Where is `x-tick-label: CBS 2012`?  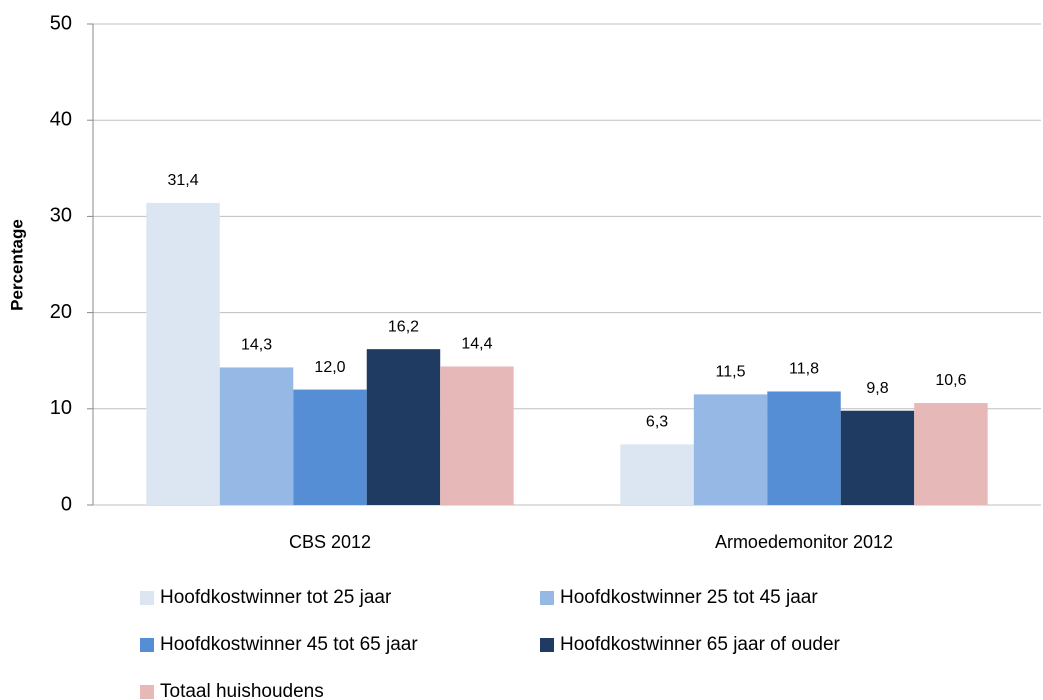
x-tick-label: CBS 2012 is located at coordinates (330, 542).